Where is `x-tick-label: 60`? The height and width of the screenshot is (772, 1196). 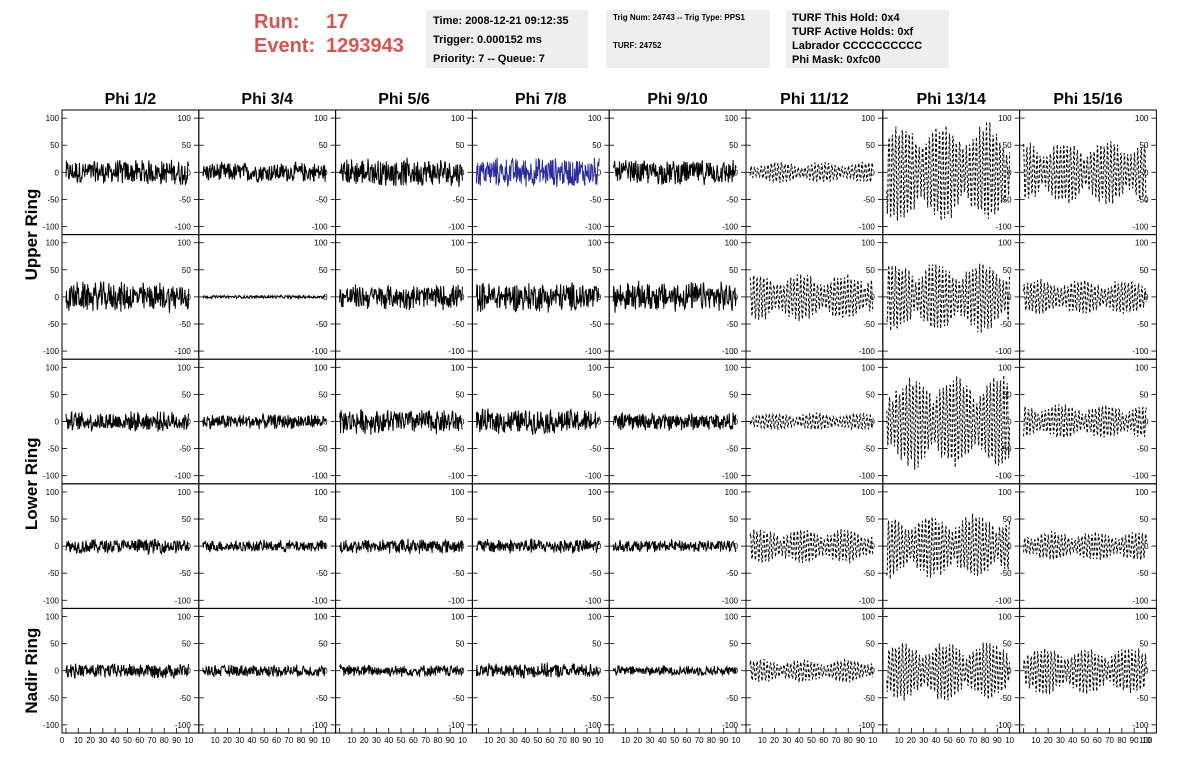 x-tick-label: 60 is located at coordinates (276, 740).